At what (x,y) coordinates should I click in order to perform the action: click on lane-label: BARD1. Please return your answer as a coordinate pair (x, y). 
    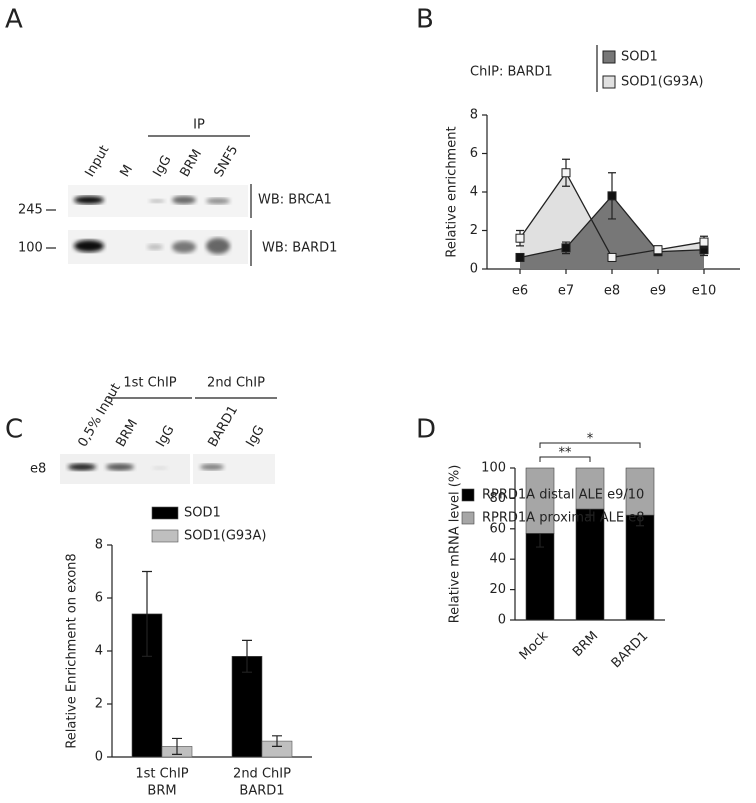
    Looking at the image, I should click on (224, 426).